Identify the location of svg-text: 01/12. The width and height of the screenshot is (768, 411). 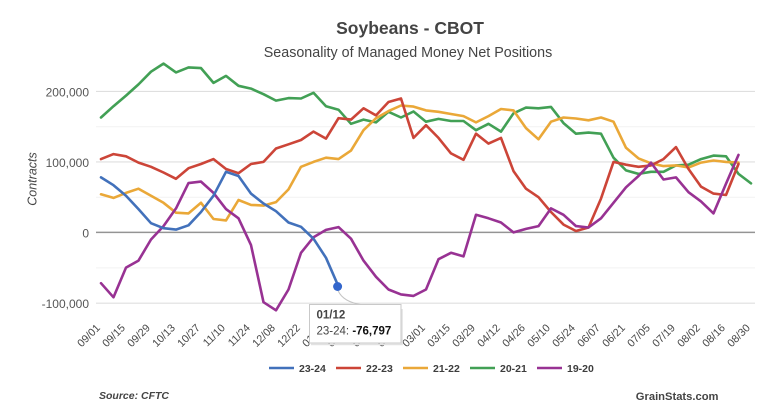
(331, 316).